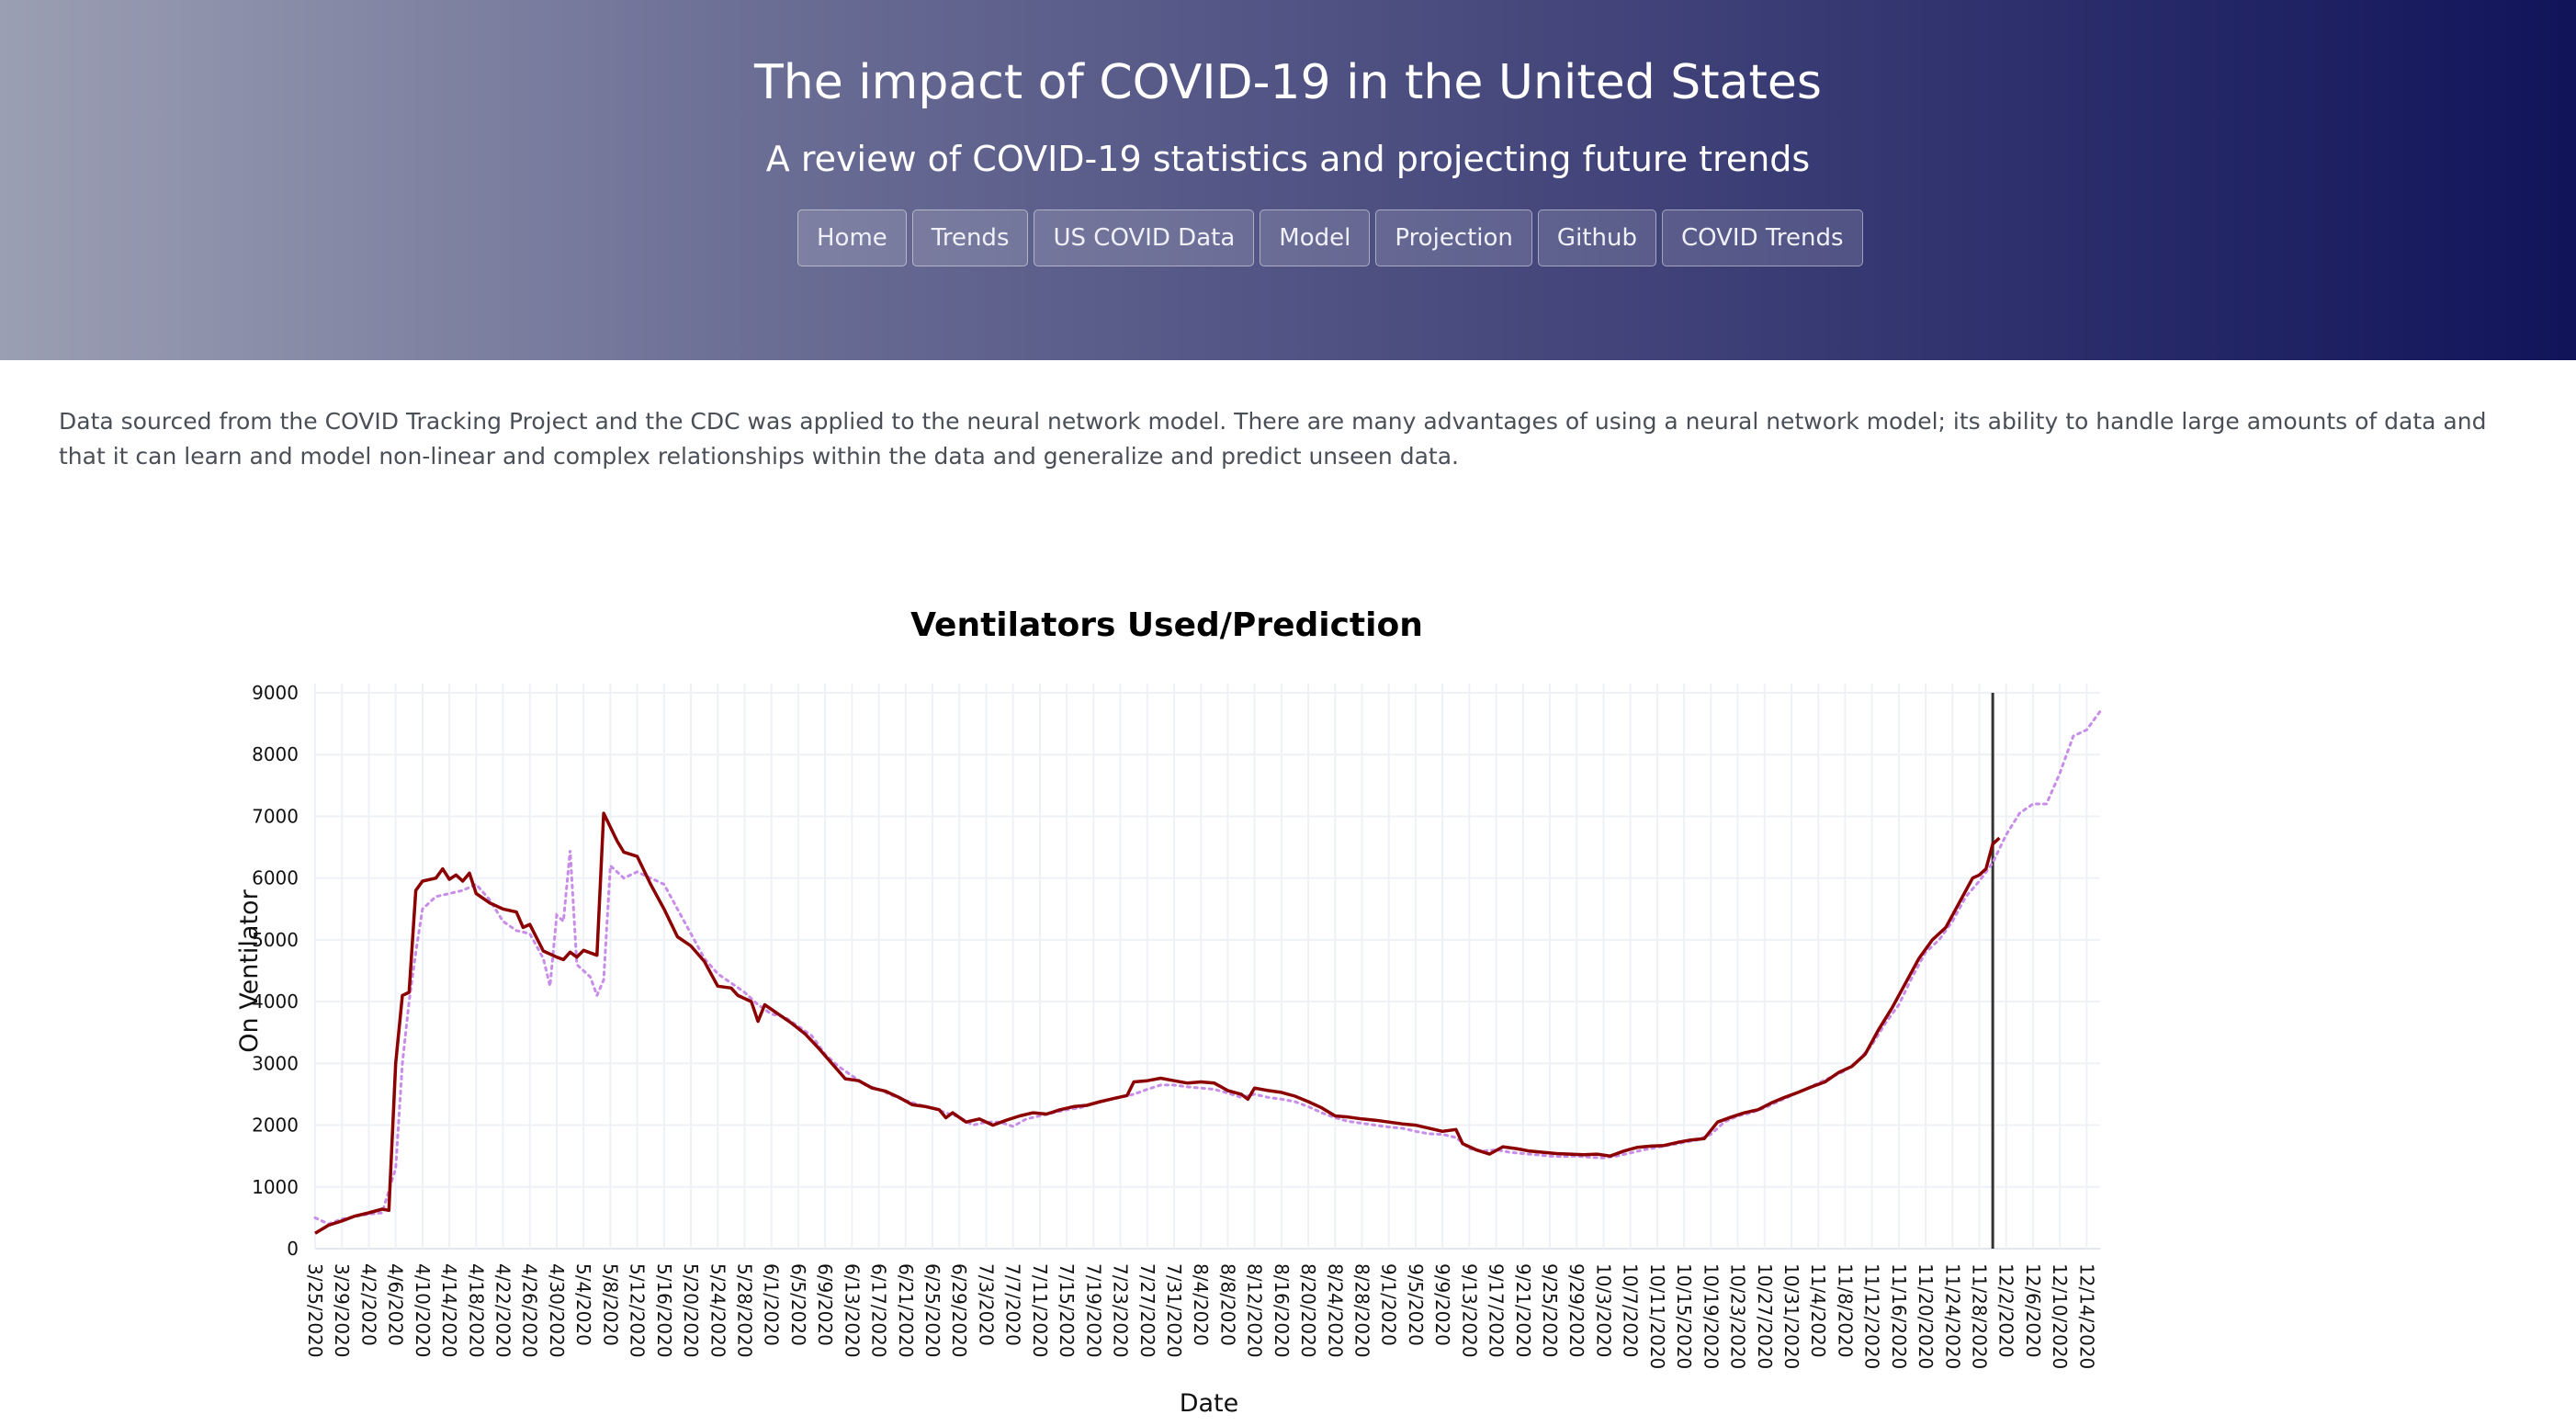 This screenshot has height=1426, width=2576. What do you see at coordinates (1631, 1310) in the screenshot?
I see `x-tick-label: 10/7/2020` at bounding box center [1631, 1310].